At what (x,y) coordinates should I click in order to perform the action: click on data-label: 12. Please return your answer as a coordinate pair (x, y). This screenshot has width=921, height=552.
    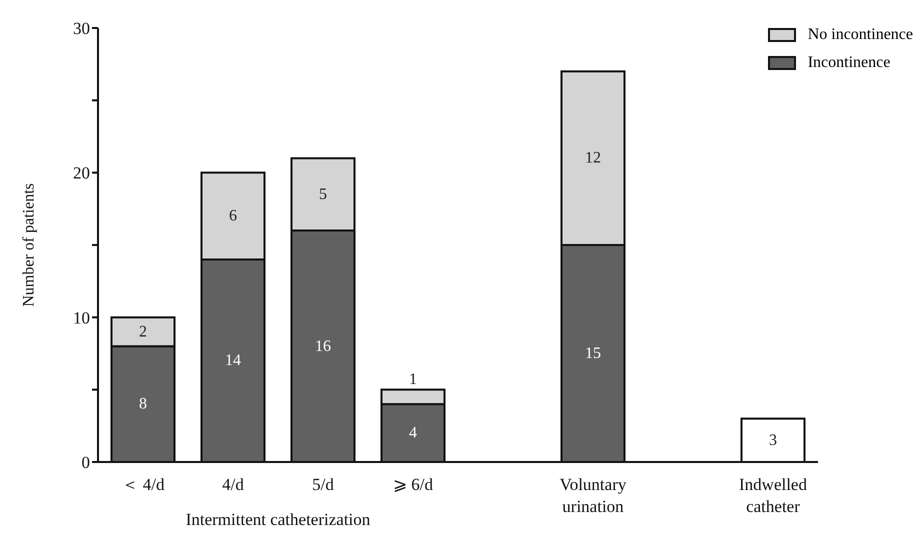
    Looking at the image, I should click on (593, 158).